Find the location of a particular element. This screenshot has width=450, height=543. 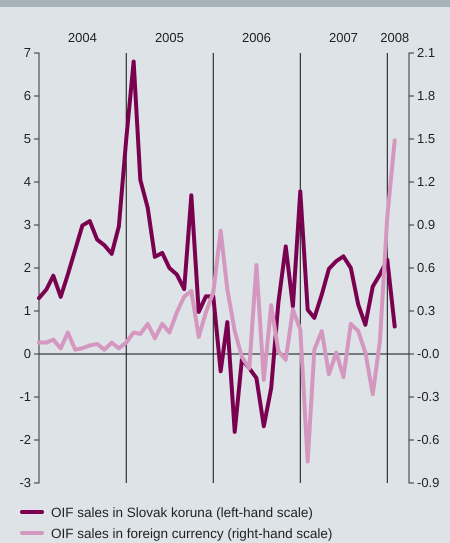

y-tick-label: 0 is located at coordinates (27, 354).